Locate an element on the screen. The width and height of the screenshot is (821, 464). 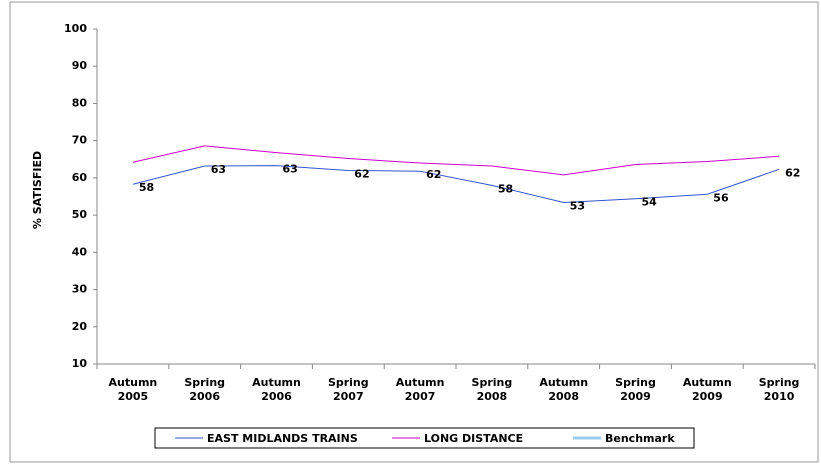
y-tick-label: 60 is located at coordinates (80, 177).